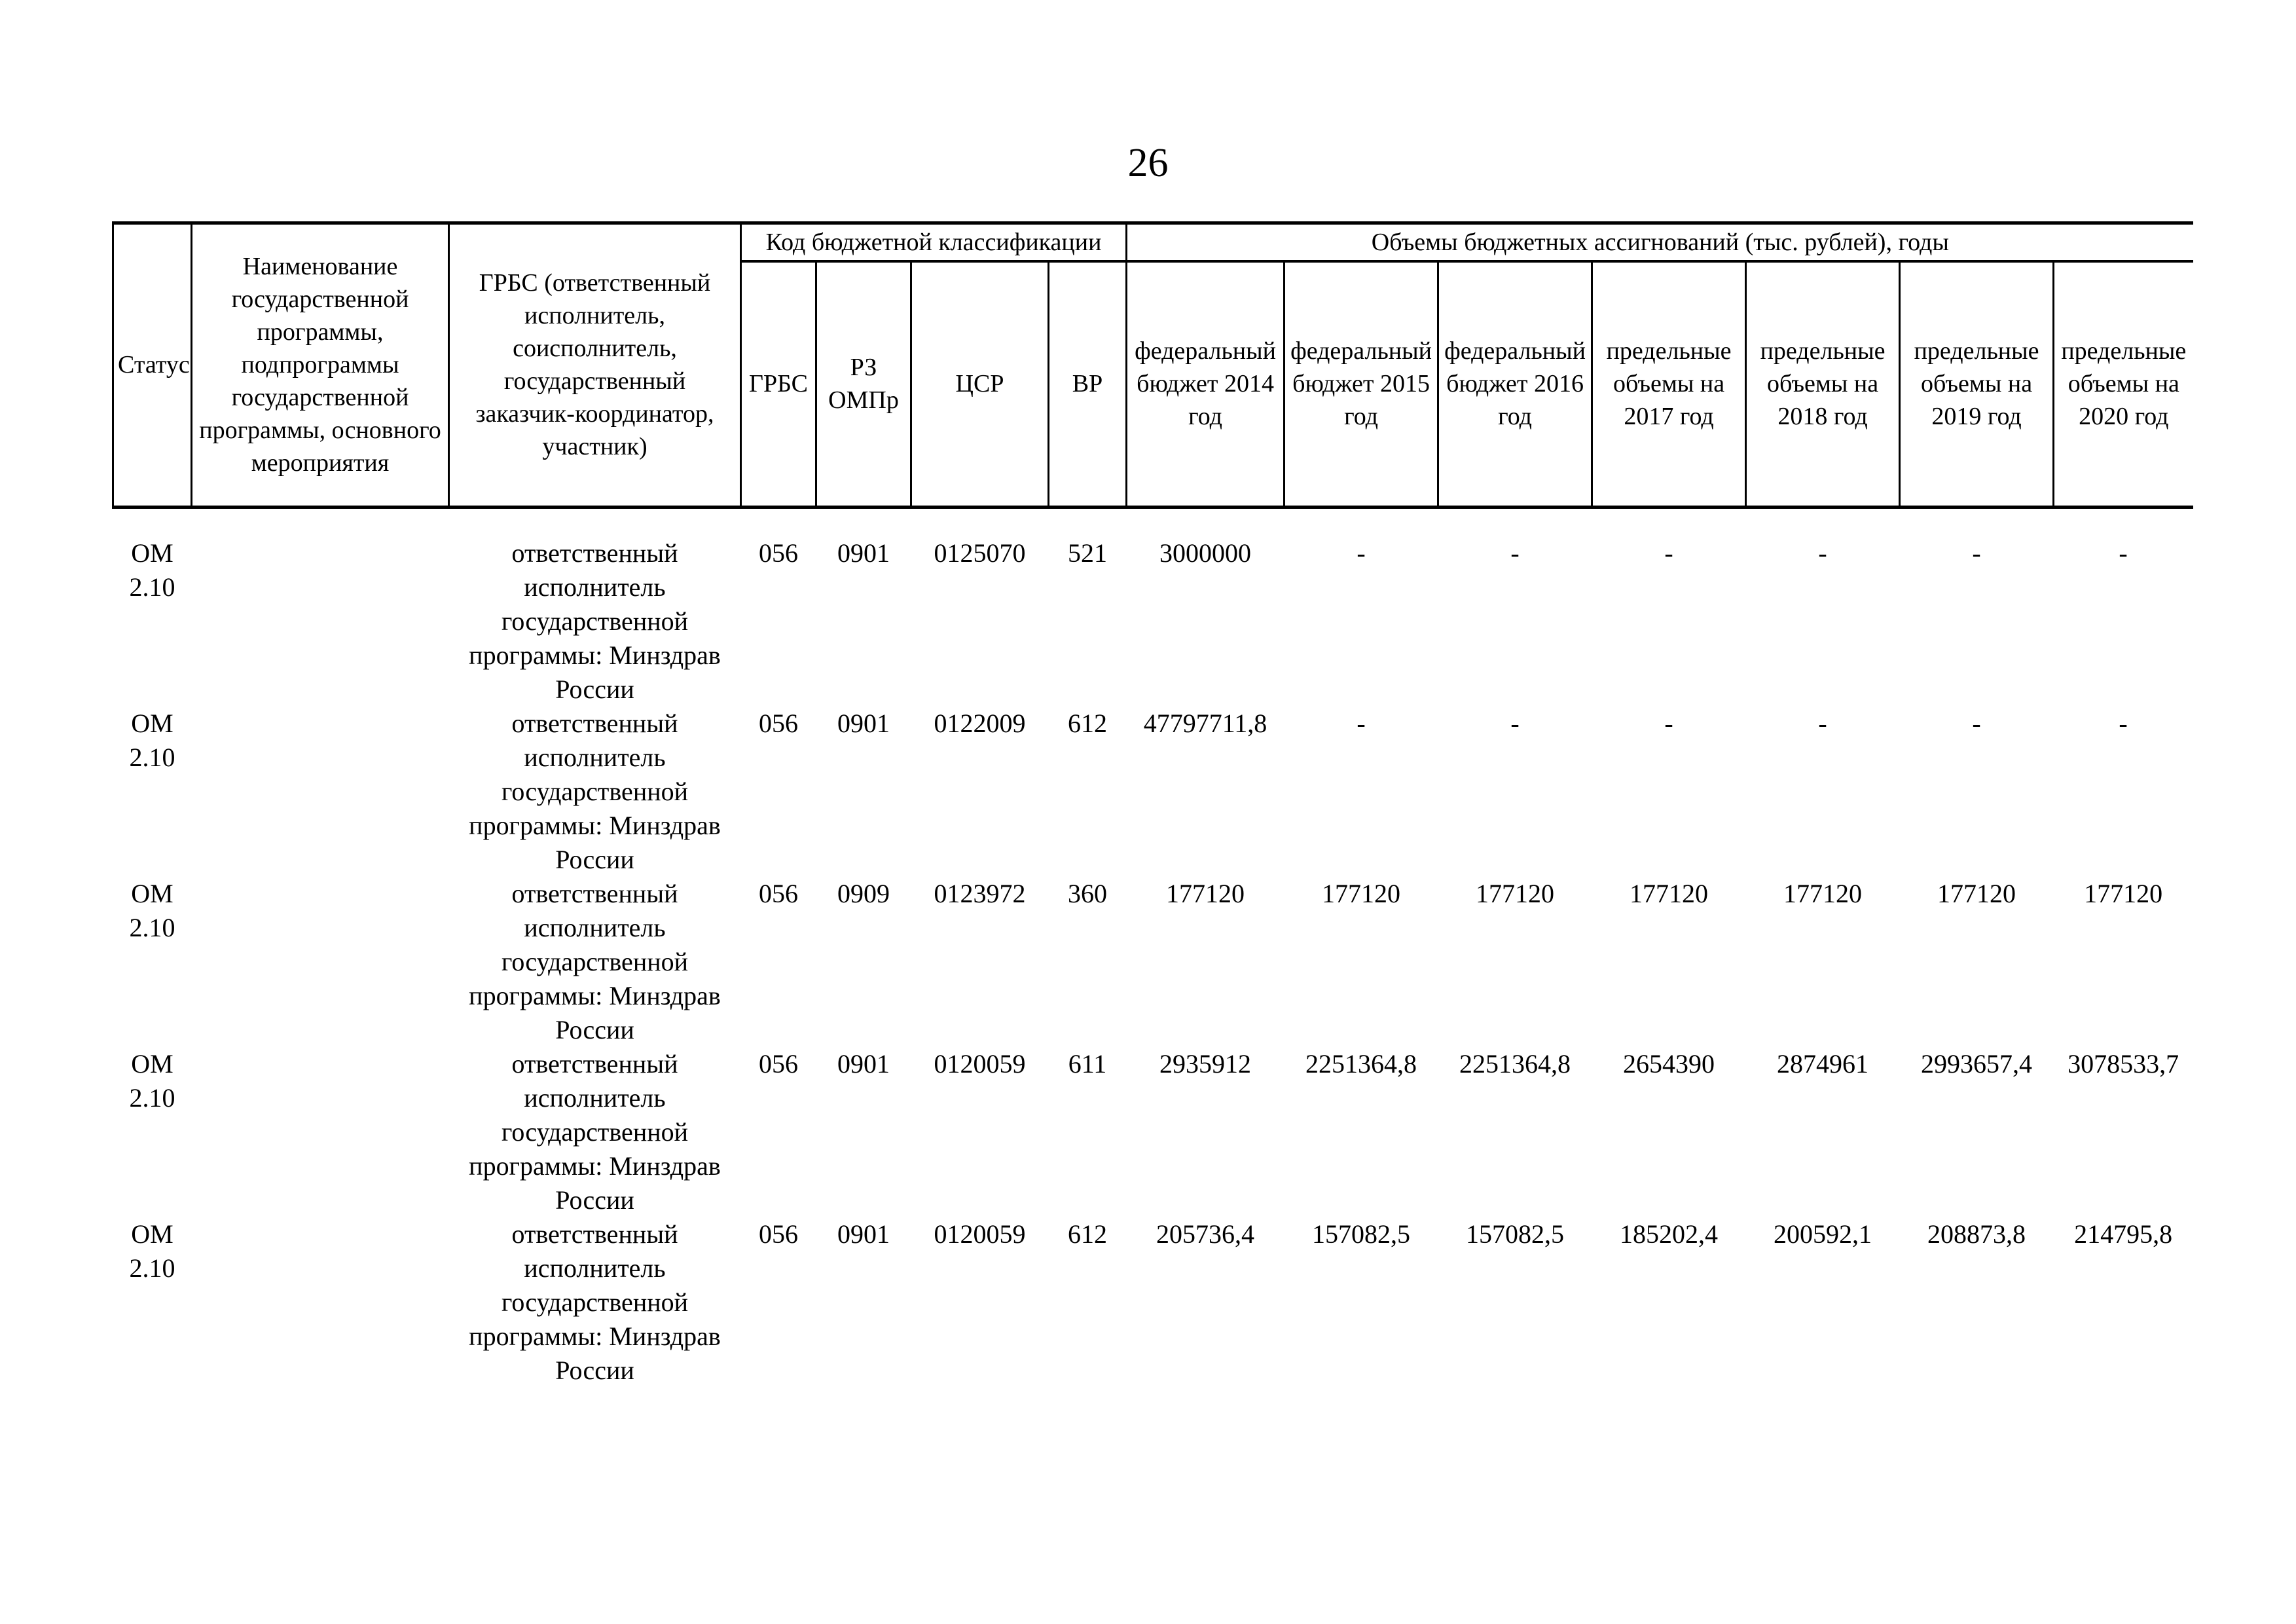 The image size is (2296, 1624). I want to click on value-2016-cell: 2251364,8, so click(1515, 1064).